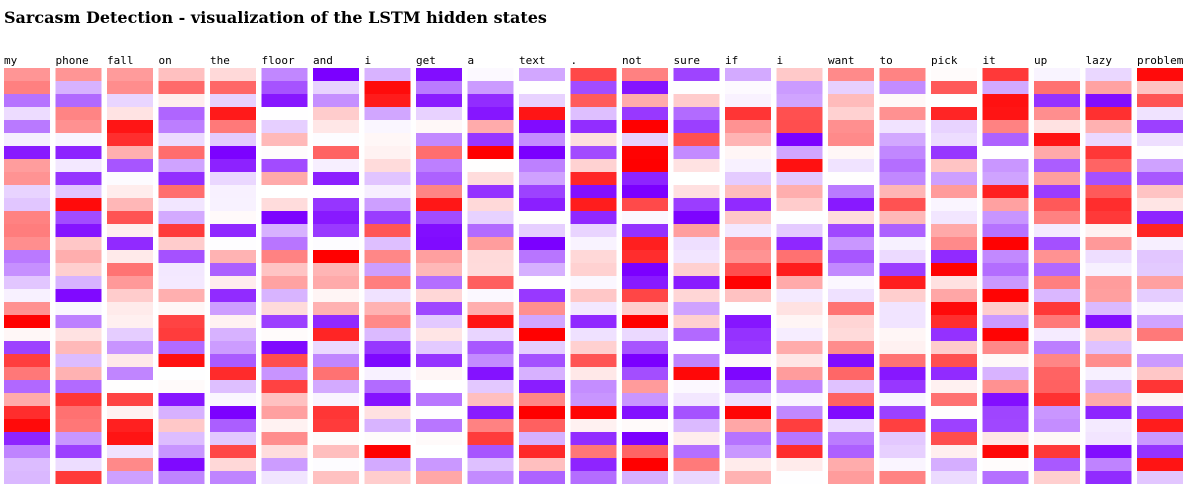 The width and height of the screenshot is (1194, 502). Describe the element at coordinates (632, 60) in the screenshot. I see `token-label: not` at that location.